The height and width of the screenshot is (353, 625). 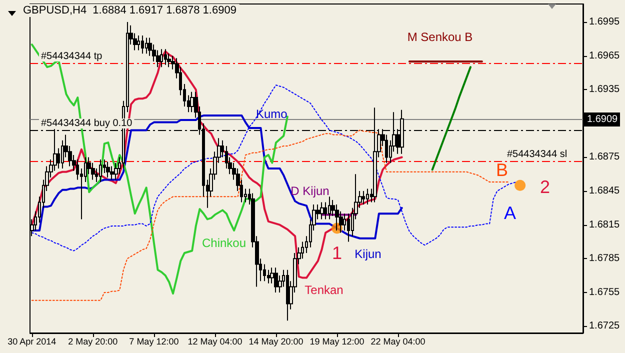 What do you see at coordinates (604, 56) in the screenshot?
I see `y-tick-label: 1.6965` at bounding box center [604, 56].